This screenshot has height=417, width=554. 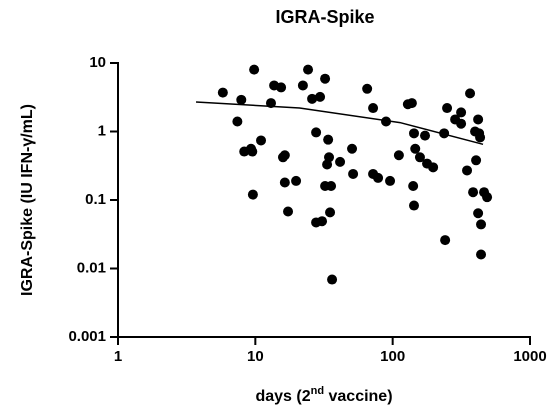 I want to click on y-axis-label: IGRA-Spike (IU IFN-γ/mL), so click(x=27, y=200).